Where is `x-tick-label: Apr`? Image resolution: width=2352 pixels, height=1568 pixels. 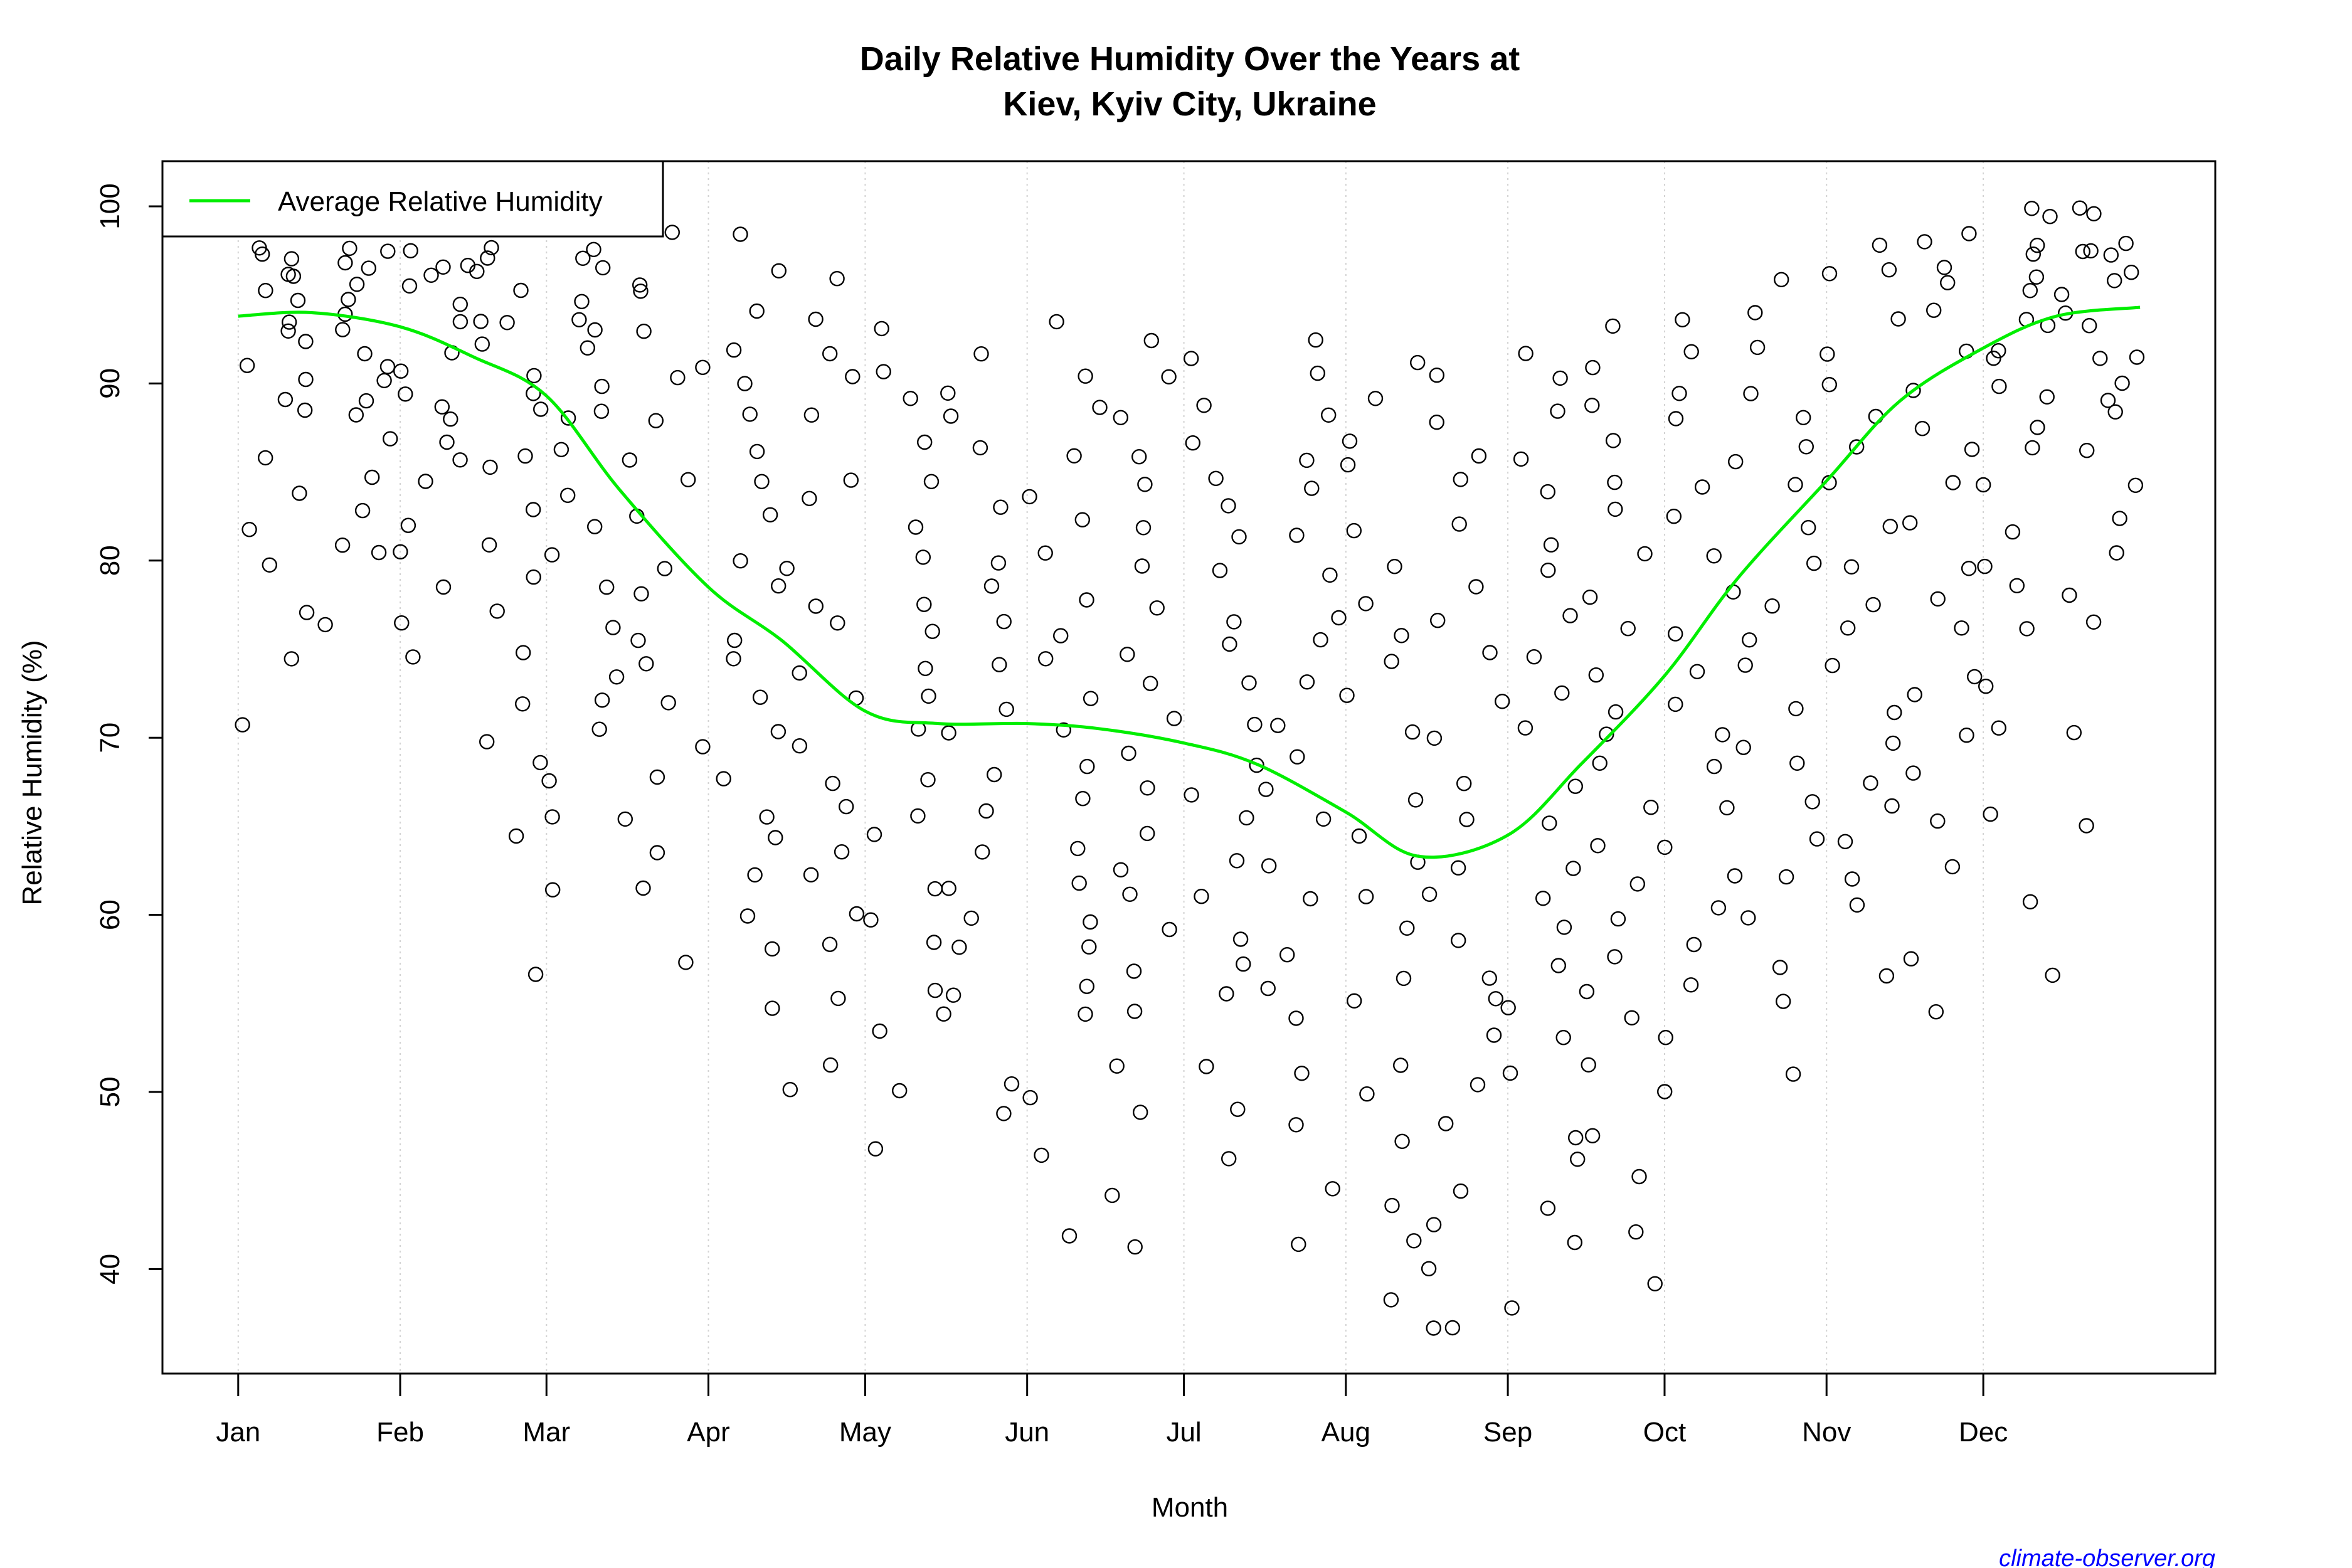 x-tick-label: Apr is located at coordinates (708, 1432).